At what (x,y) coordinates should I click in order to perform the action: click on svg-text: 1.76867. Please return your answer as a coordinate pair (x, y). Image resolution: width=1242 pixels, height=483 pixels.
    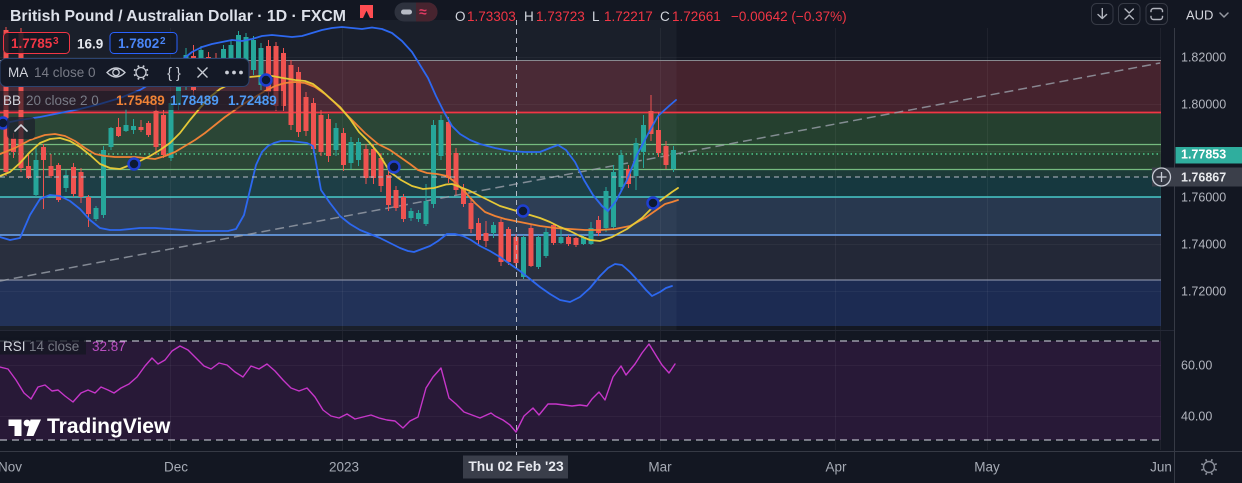
    Looking at the image, I should click on (1203, 178).